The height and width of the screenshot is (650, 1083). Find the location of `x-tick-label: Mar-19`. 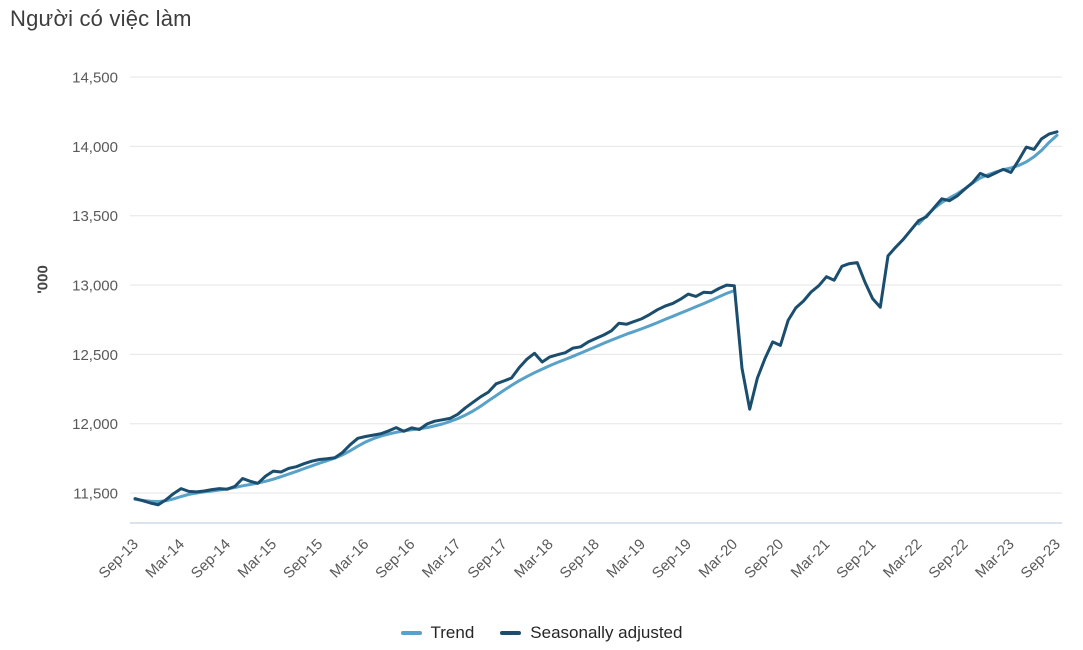

x-tick-label: Mar-19 is located at coordinates (626, 559).